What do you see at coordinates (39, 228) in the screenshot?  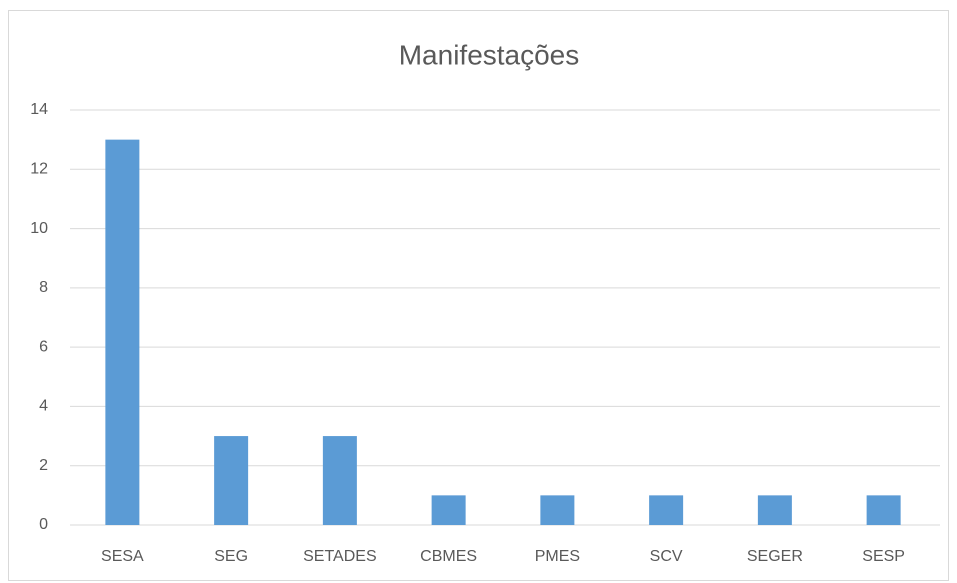 I see `y-tick-label: 10` at bounding box center [39, 228].